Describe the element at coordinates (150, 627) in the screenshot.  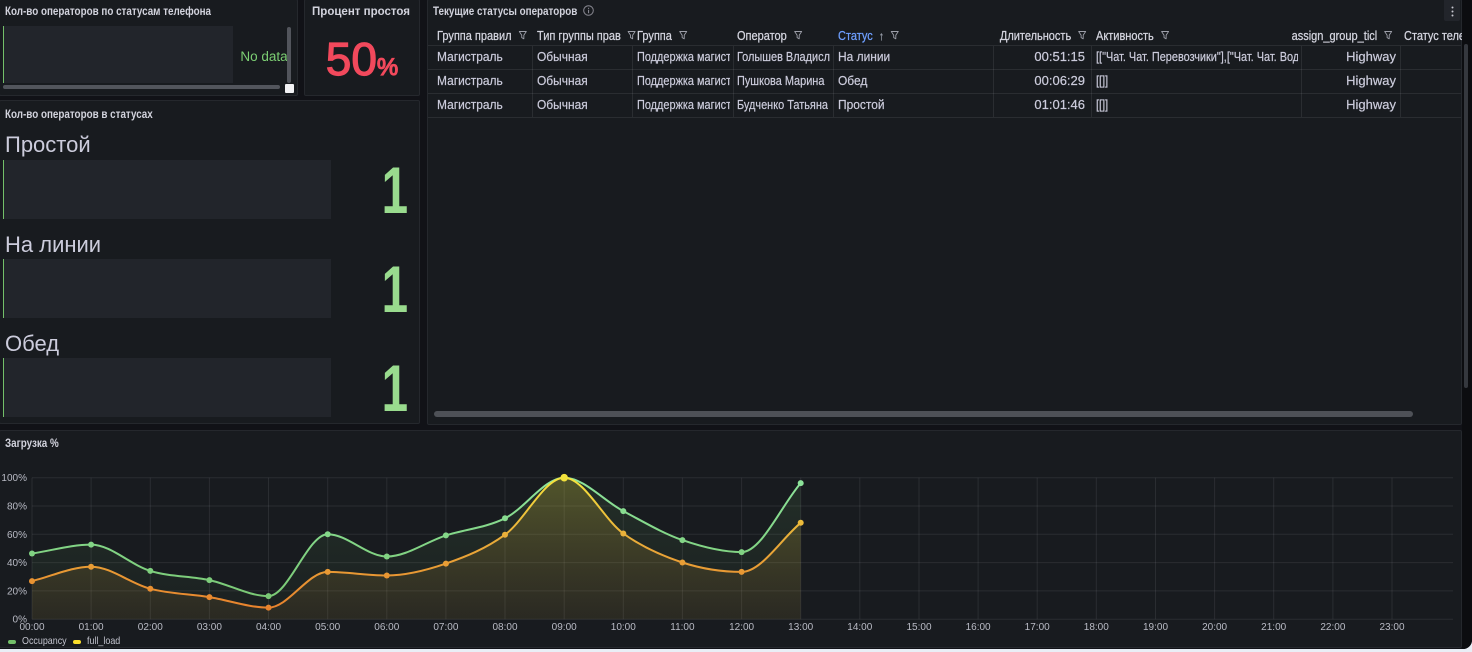
I see `svg-text: 02:00` at that location.